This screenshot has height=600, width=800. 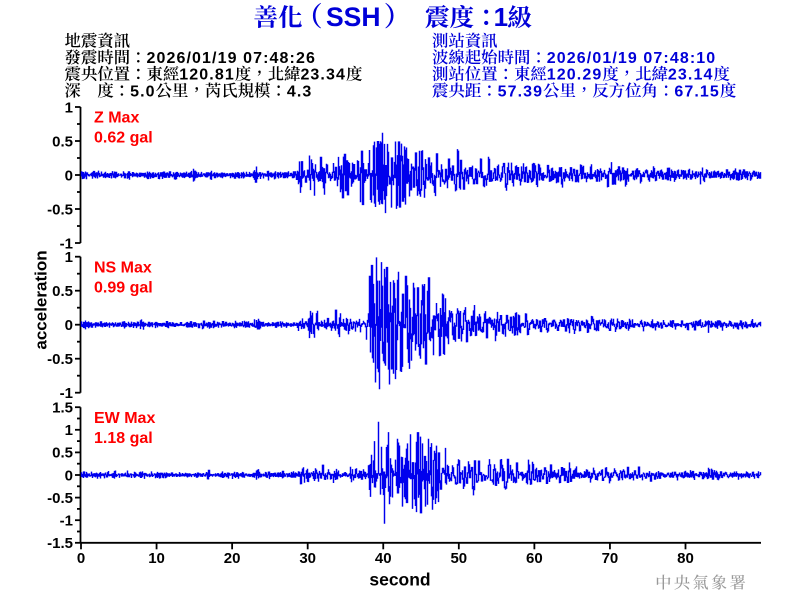 I want to click on svg-text: 60, so click(x=534, y=558).